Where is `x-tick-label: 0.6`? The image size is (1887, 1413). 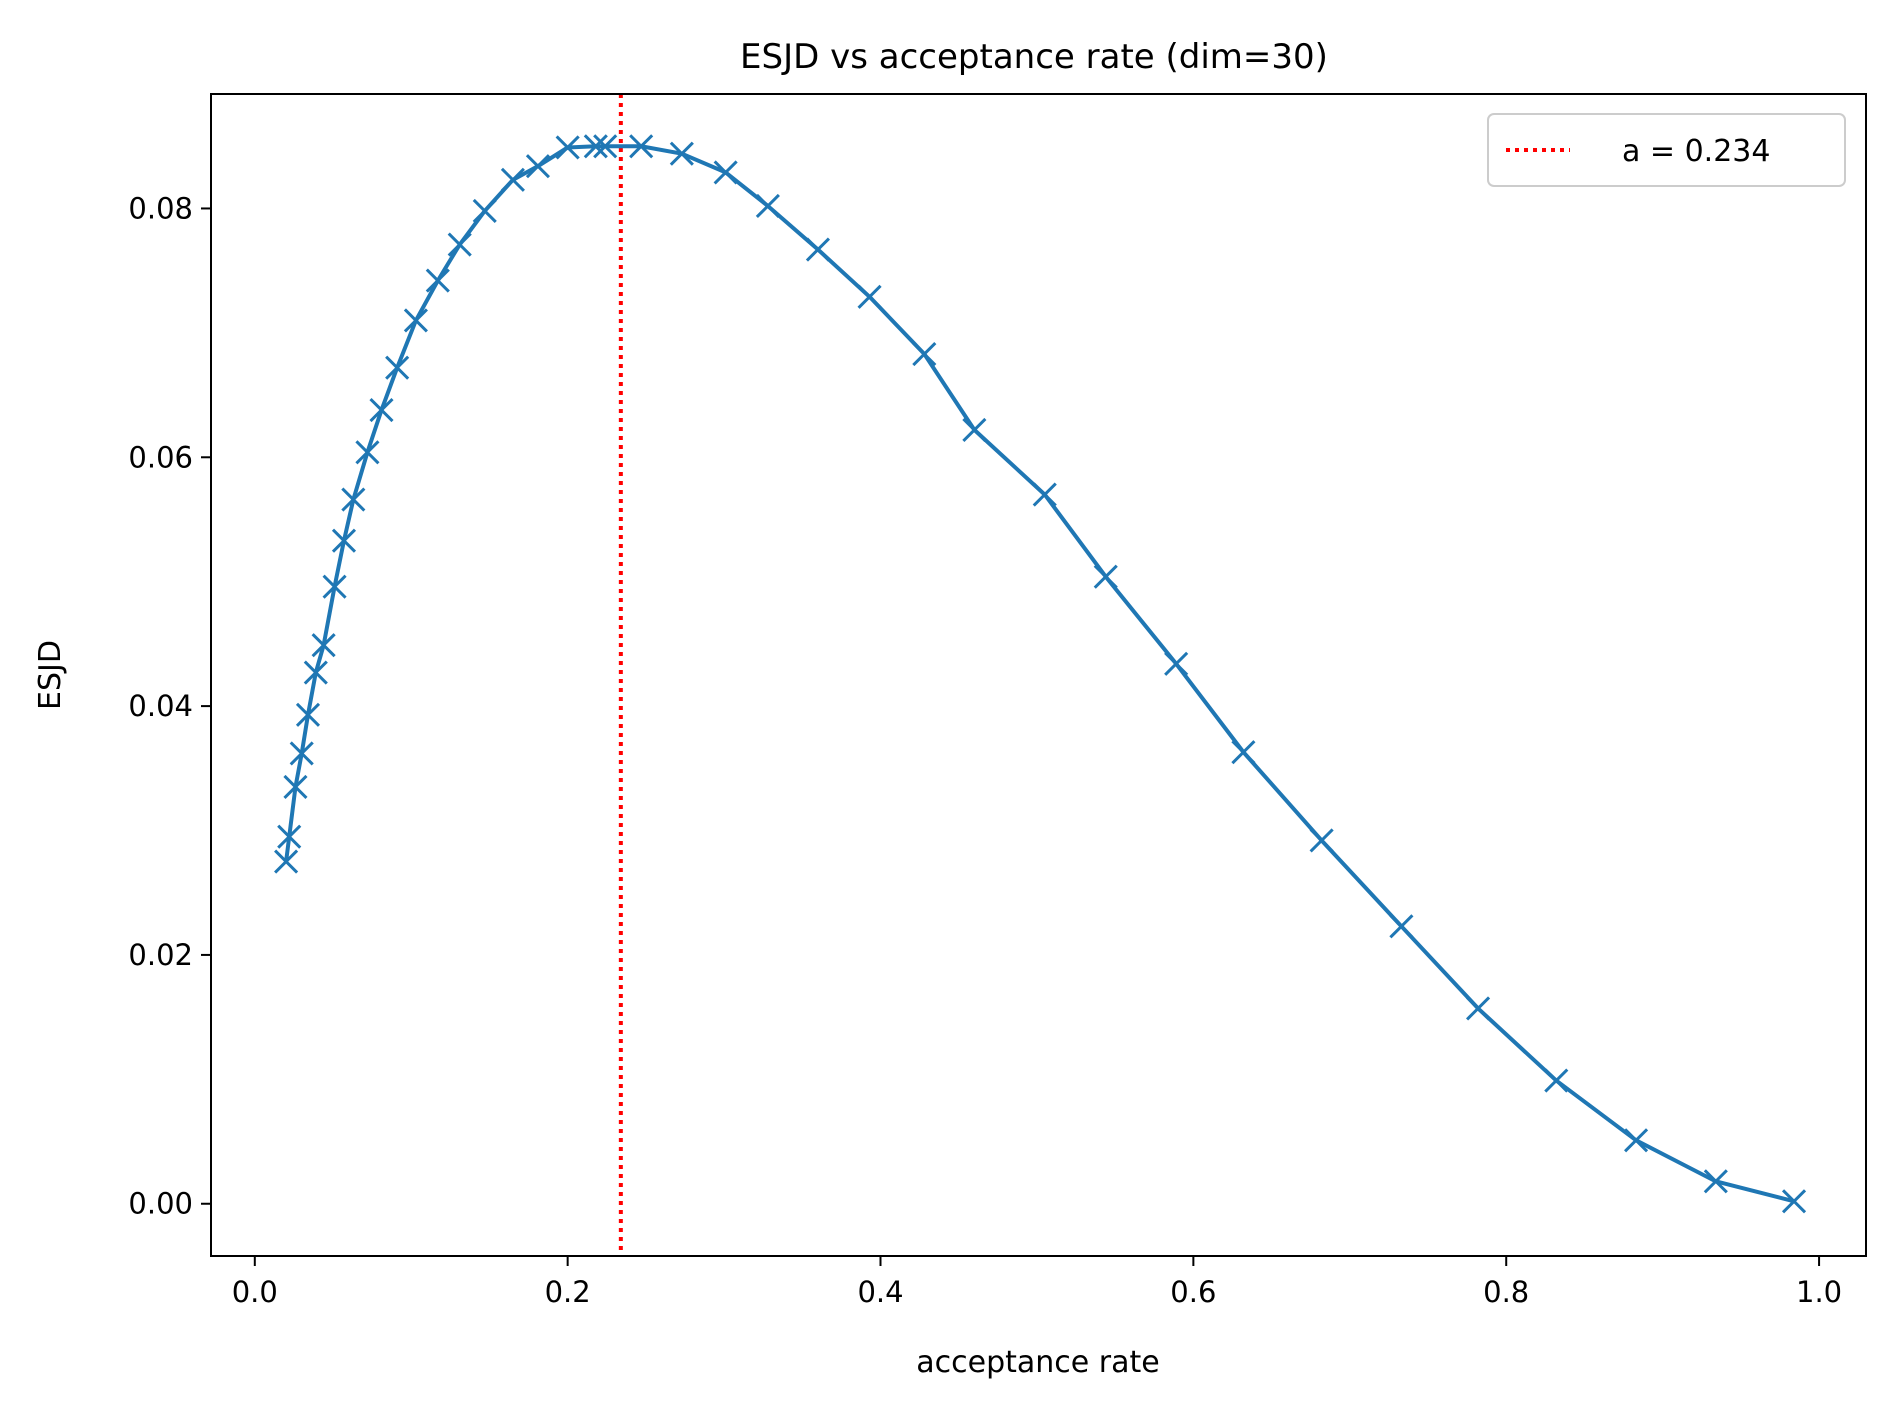
x-tick-label: 0.6 is located at coordinates (1193, 1292).